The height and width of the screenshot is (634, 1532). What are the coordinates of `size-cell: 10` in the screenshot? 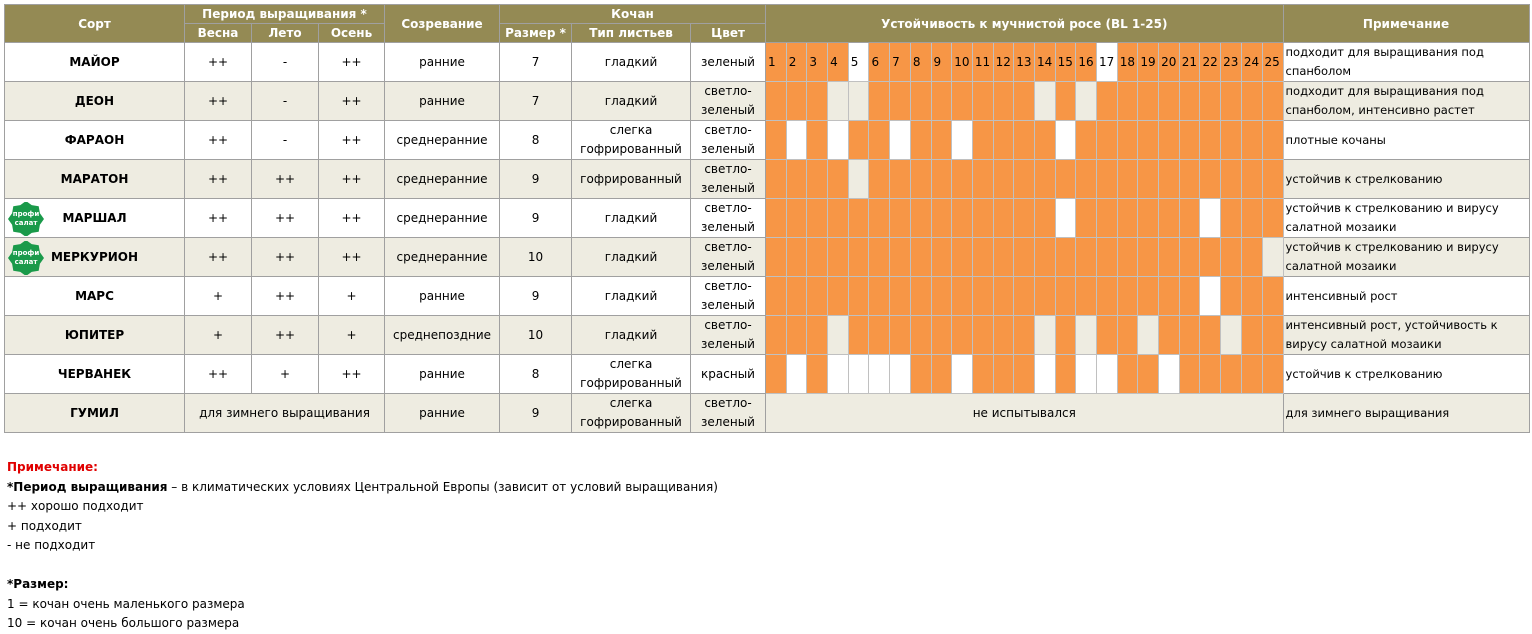 It's located at (536, 257).